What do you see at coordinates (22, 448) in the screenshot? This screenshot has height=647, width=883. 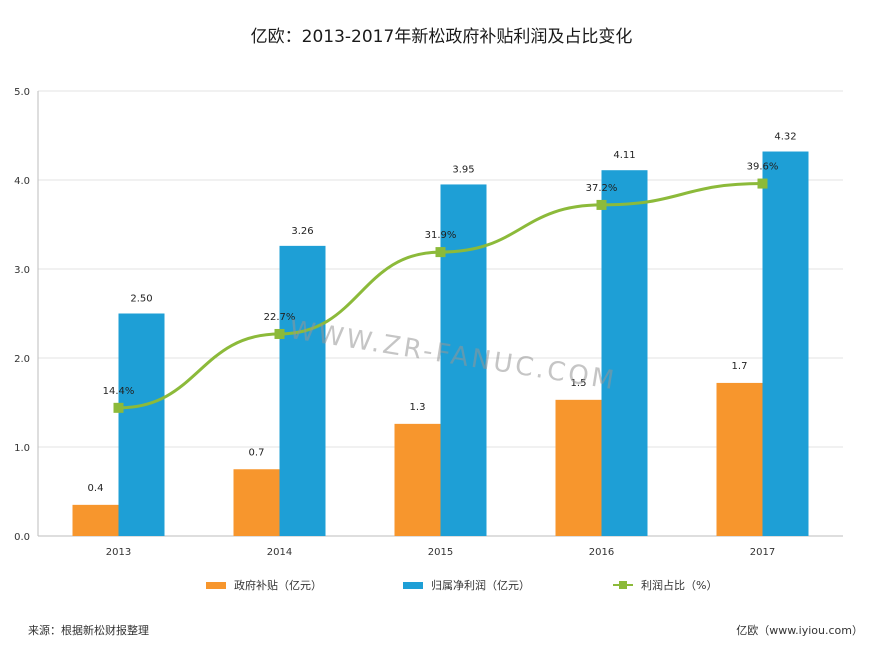 I see `y-tick-label: 1.0` at bounding box center [22, 448].